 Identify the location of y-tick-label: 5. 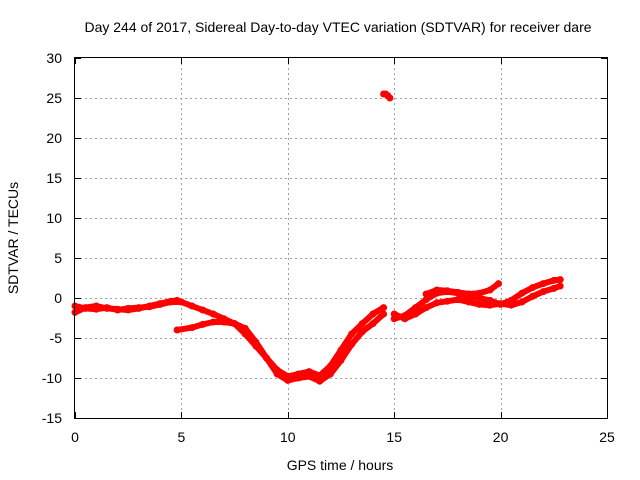
(58, 258).